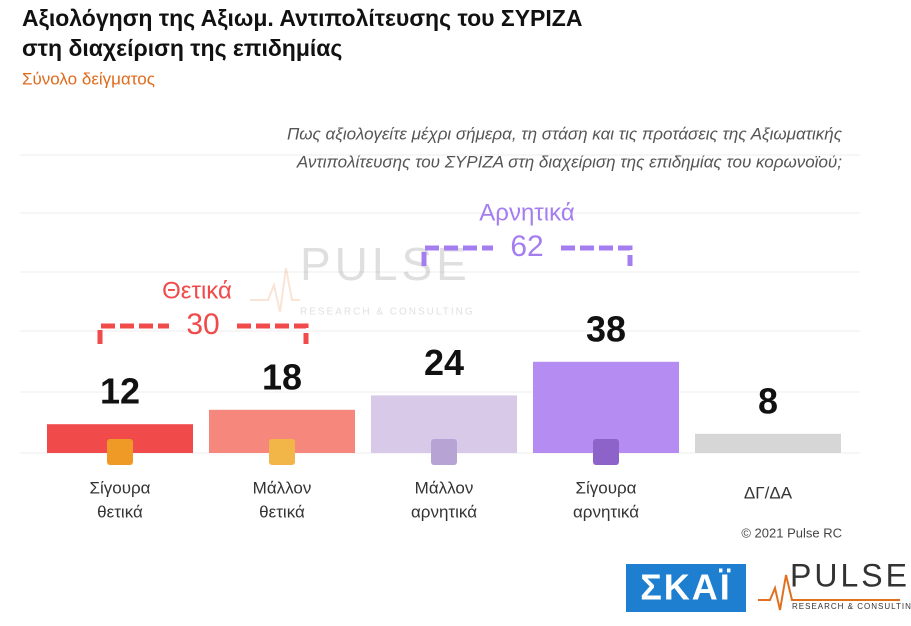 Image resolution: width=911 pixels, height=626 pixels. What do you see at coordinates (202, 324) in the screenshot?
I see `group-value: 30` at bounding box center [202, 324].